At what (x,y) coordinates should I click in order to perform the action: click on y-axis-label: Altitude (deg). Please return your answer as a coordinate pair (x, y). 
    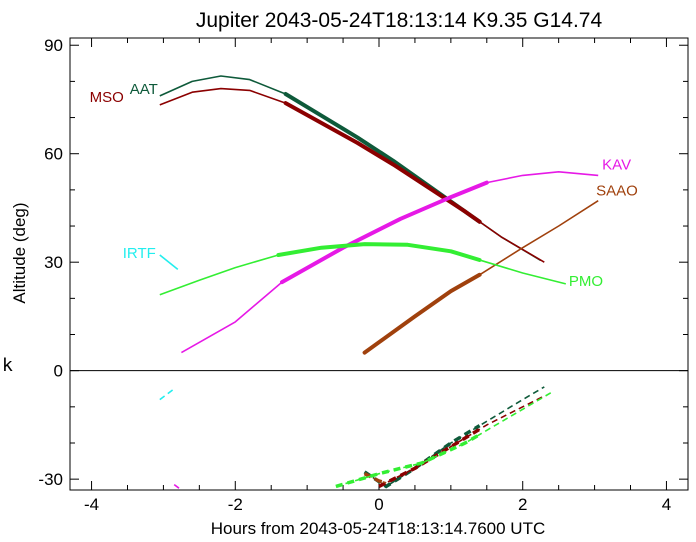
    Looking at the image, I should click on (19, 252).